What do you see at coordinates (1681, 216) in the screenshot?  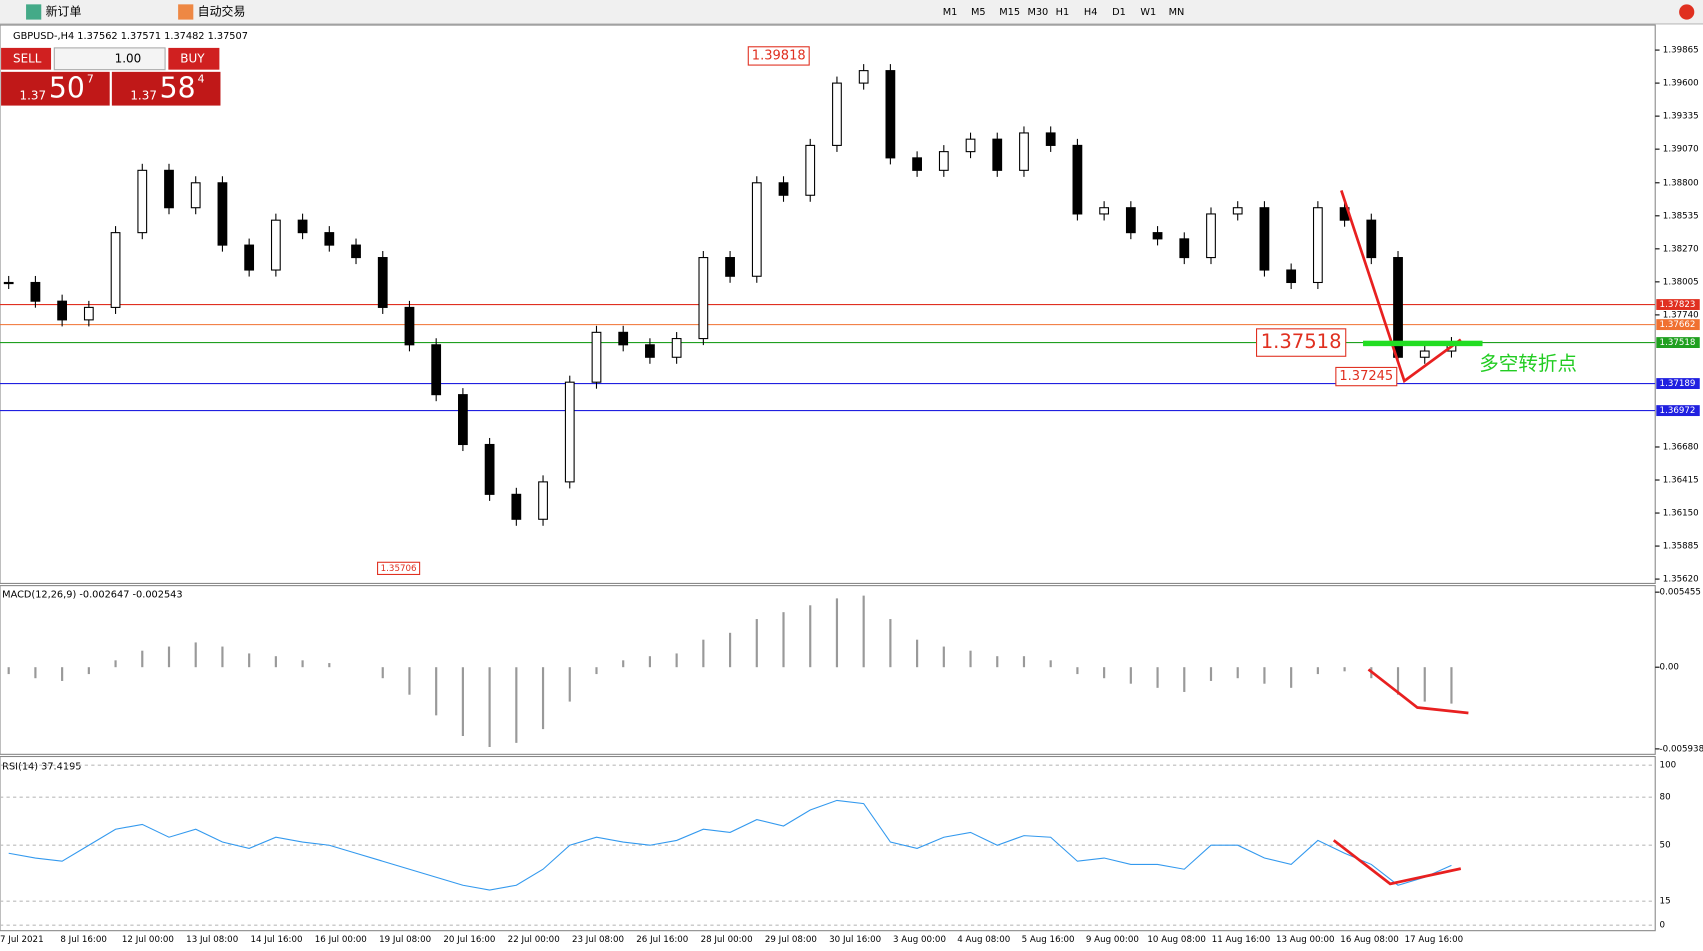 I see `y-tick-label: 1.38535` at bounding box center [1681, 216].